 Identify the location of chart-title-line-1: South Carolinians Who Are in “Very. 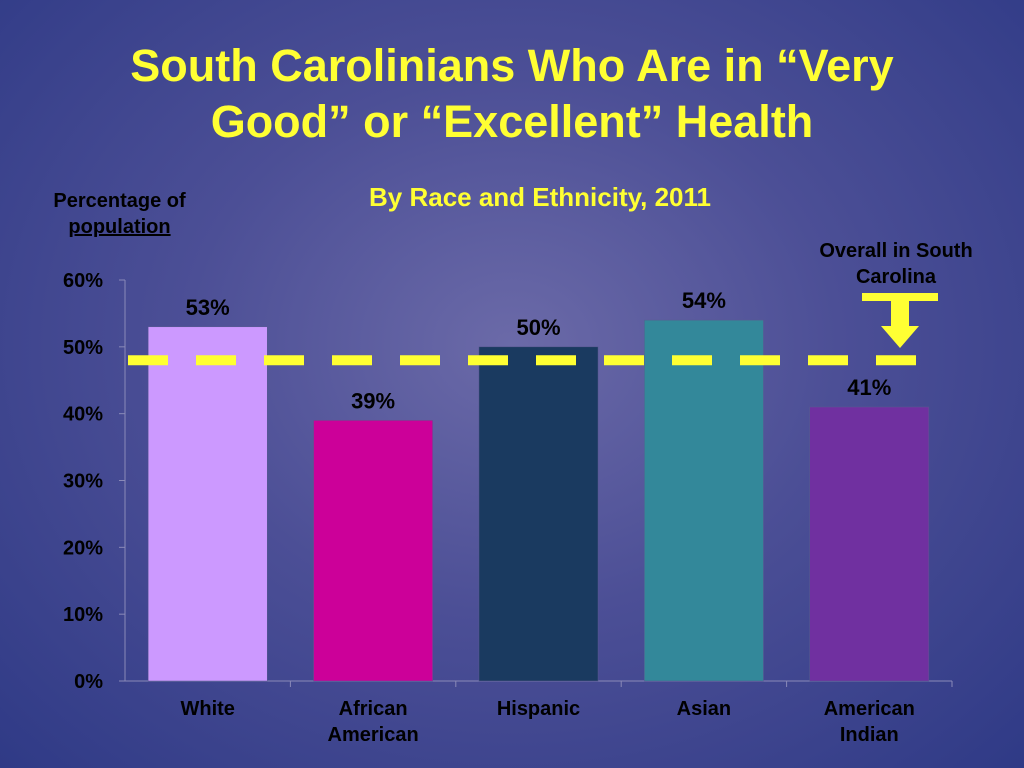
(512, 65).